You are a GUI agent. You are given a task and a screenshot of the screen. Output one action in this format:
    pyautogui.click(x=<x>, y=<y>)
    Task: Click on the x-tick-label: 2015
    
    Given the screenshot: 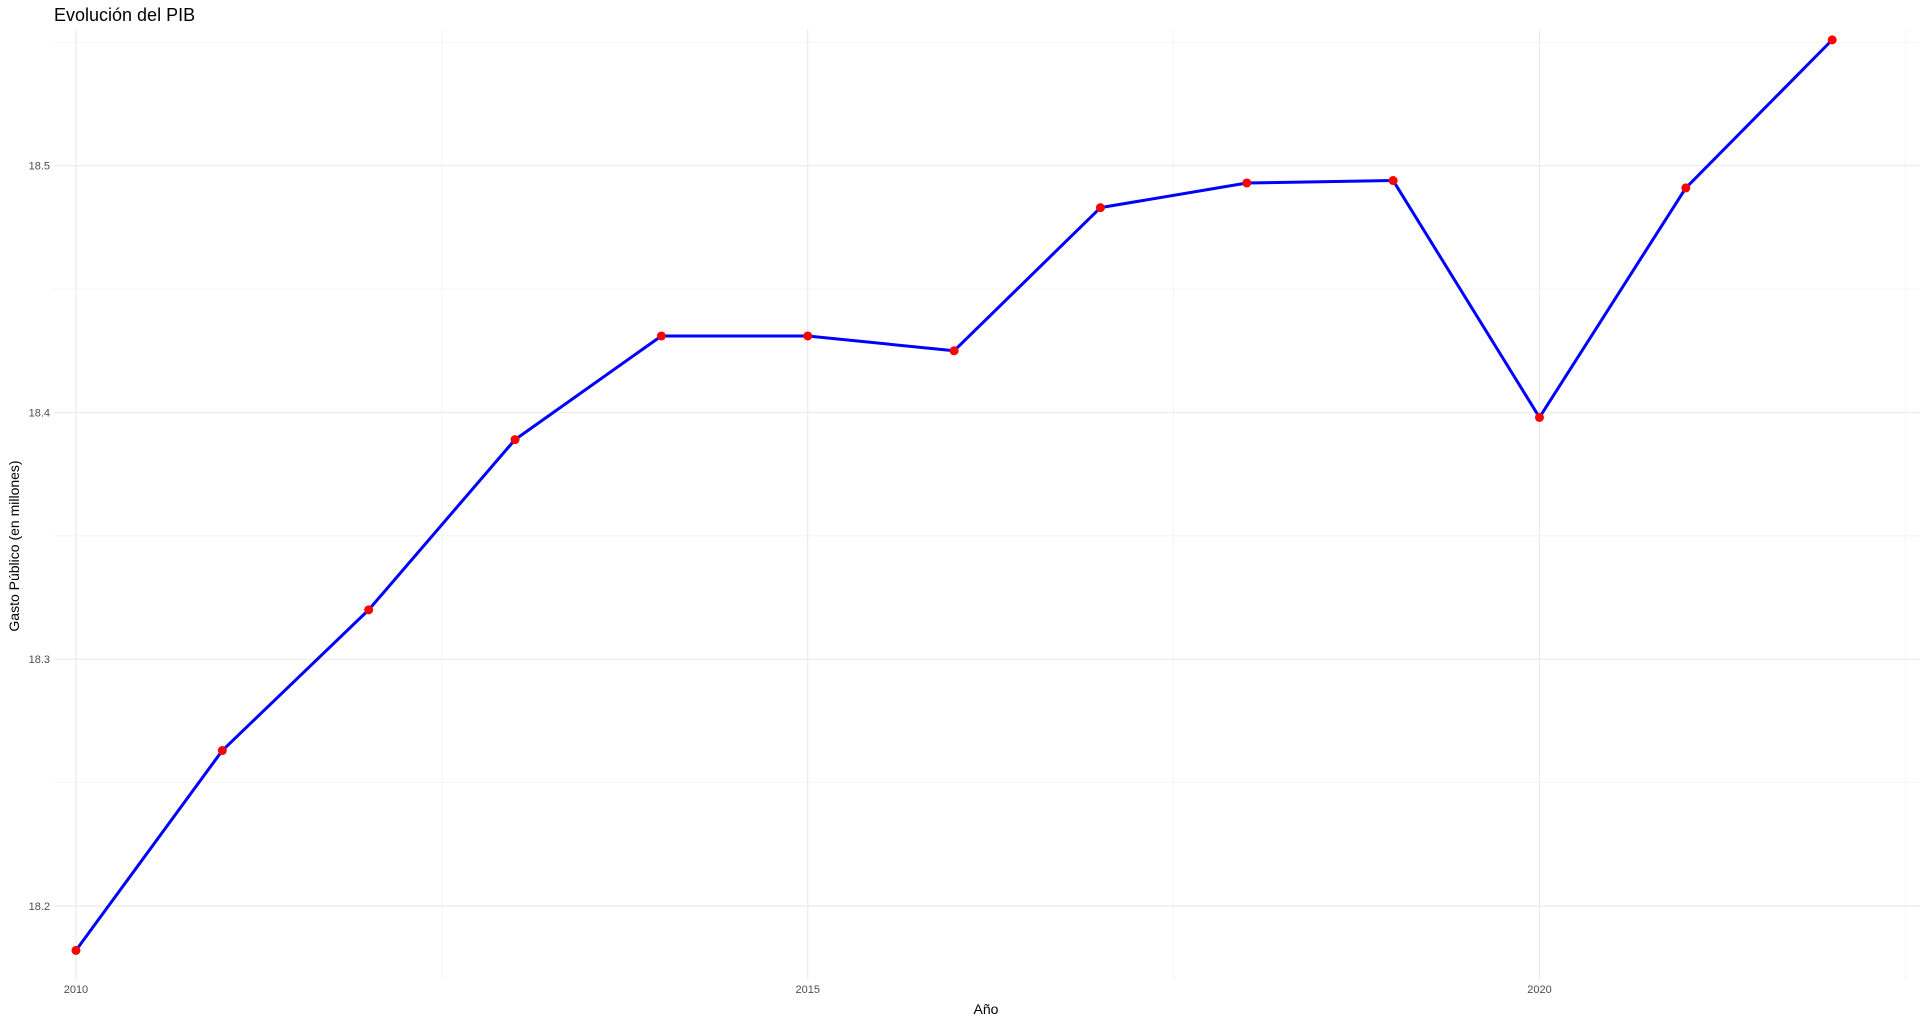 What is the action you would take?
    pyautogui.click(x=807, y=990)
    